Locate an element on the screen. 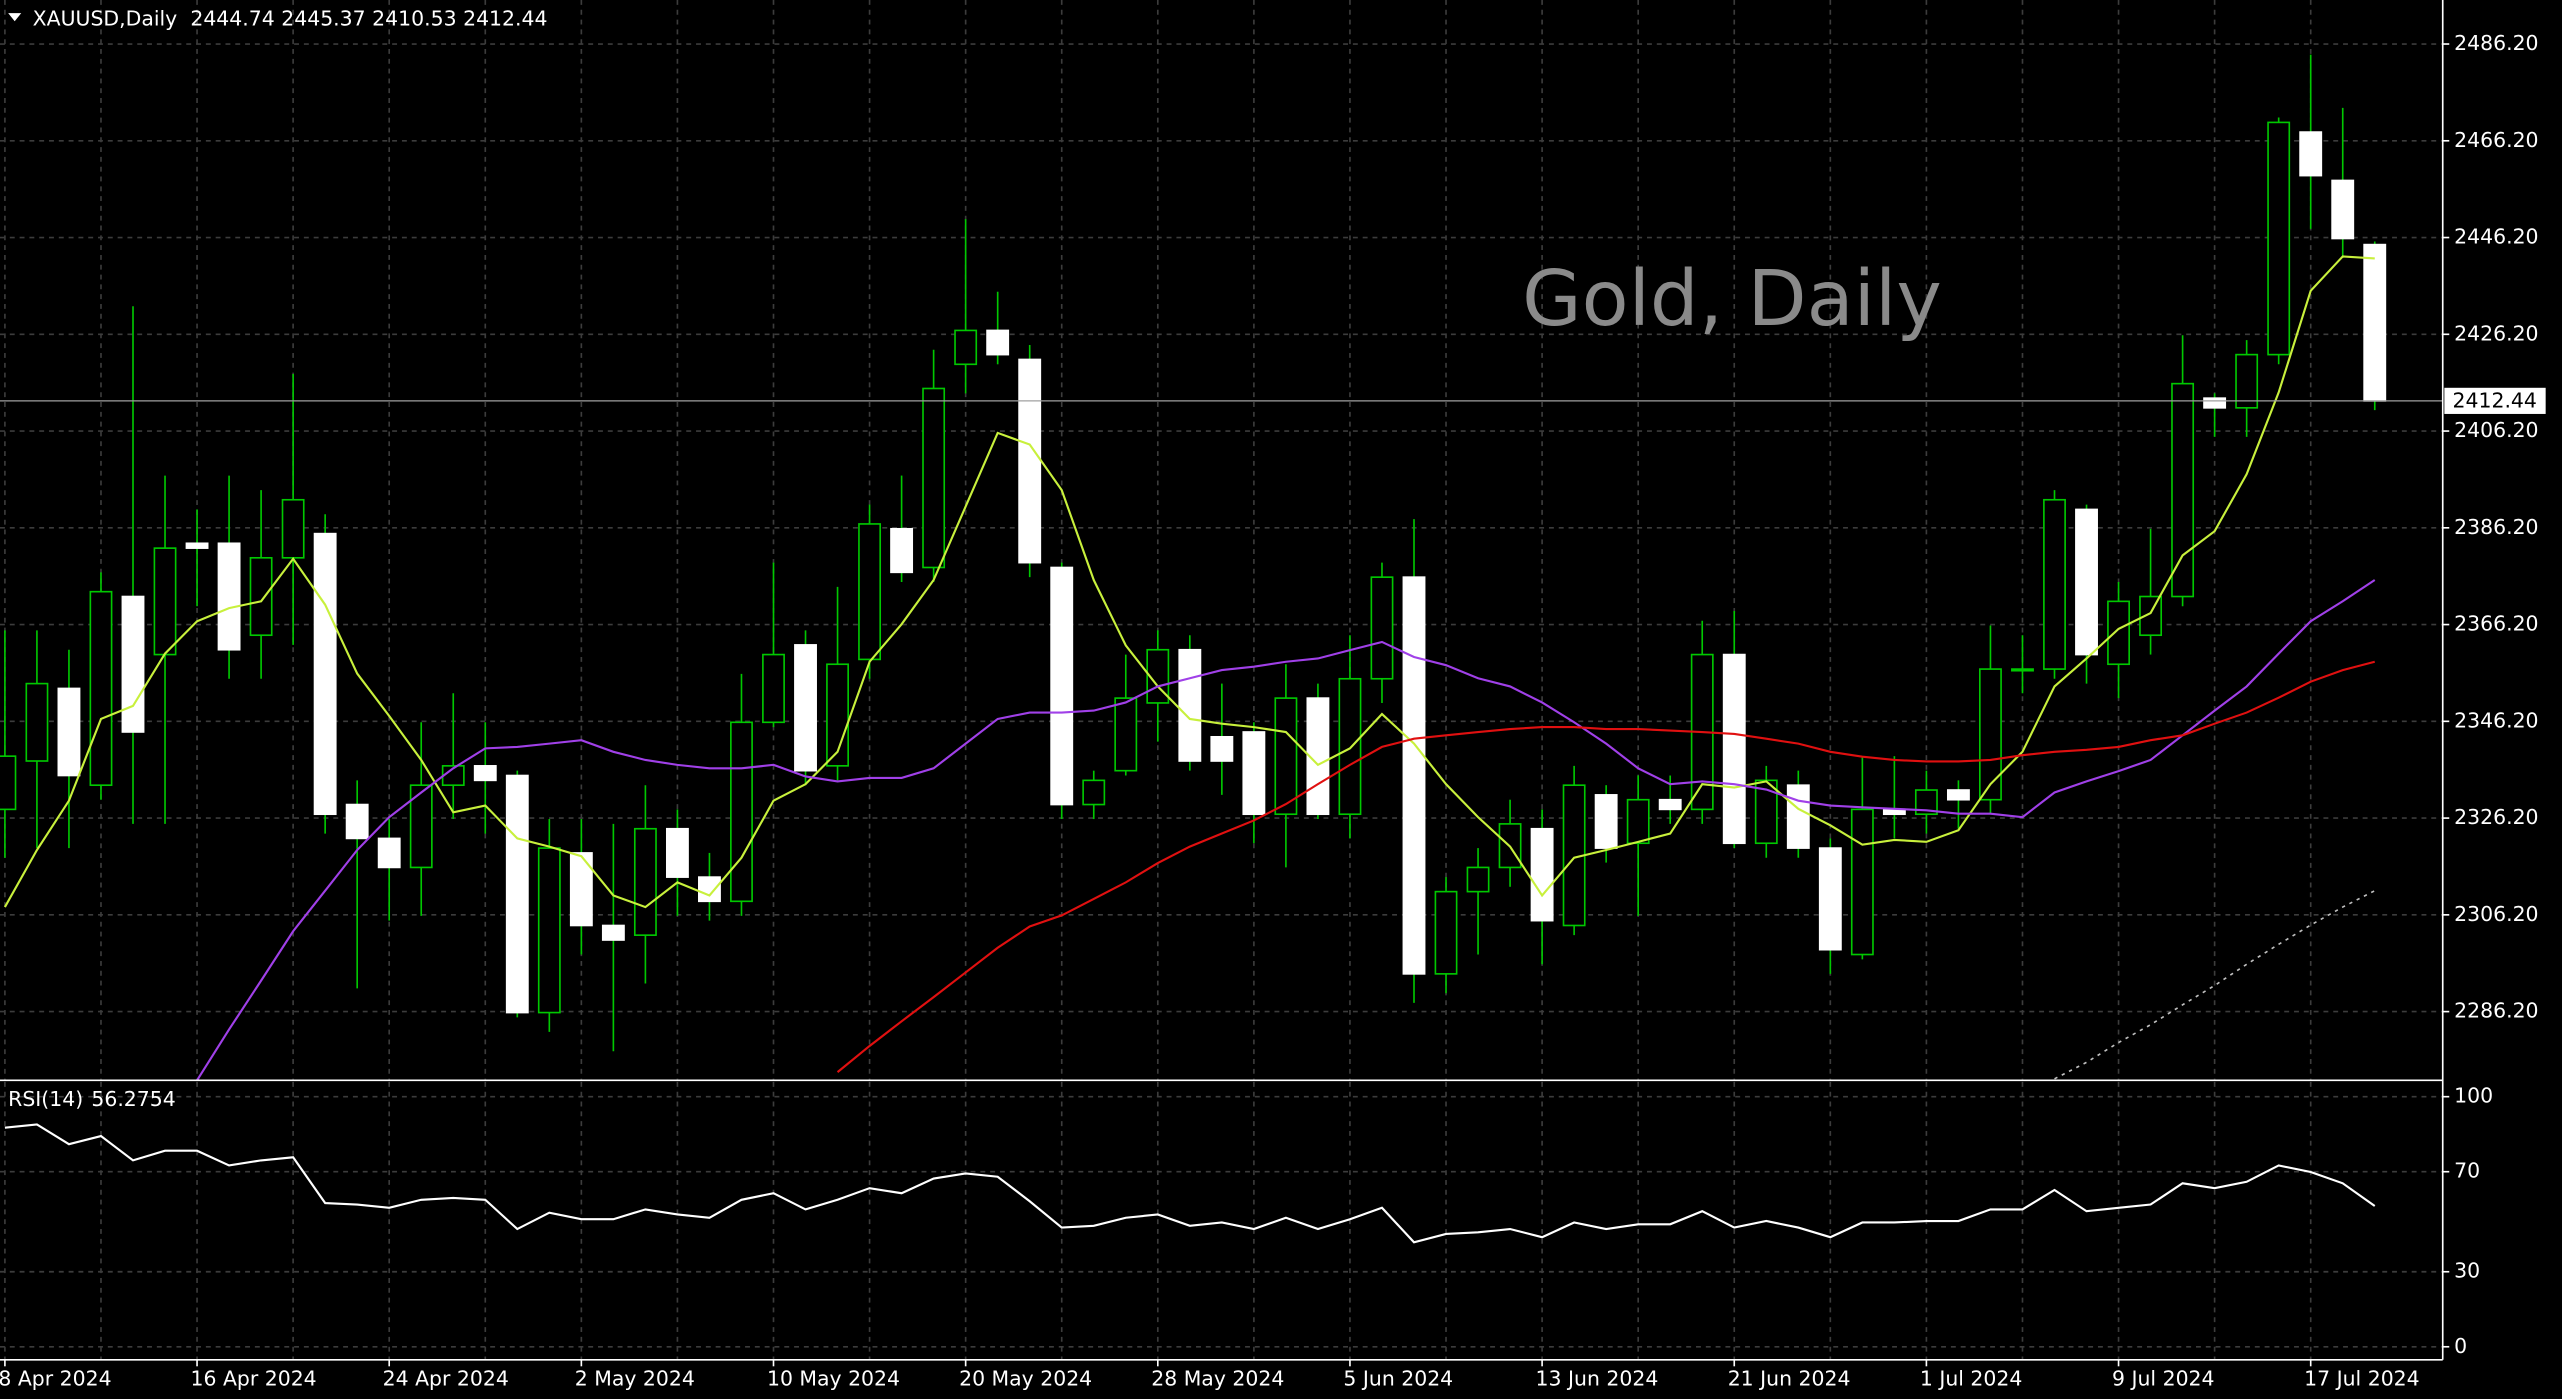 The height and width of the screenshot is (1399, 2562). watermark: Gold, Daily is located at coordinates (1732, 299).